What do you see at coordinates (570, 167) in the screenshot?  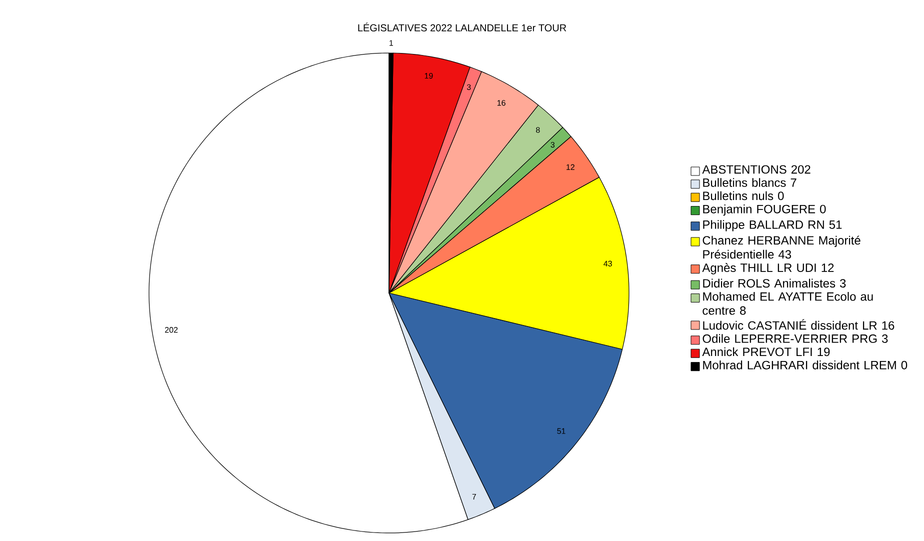 I see `data-label: 12` at bounding box center [570, 167].